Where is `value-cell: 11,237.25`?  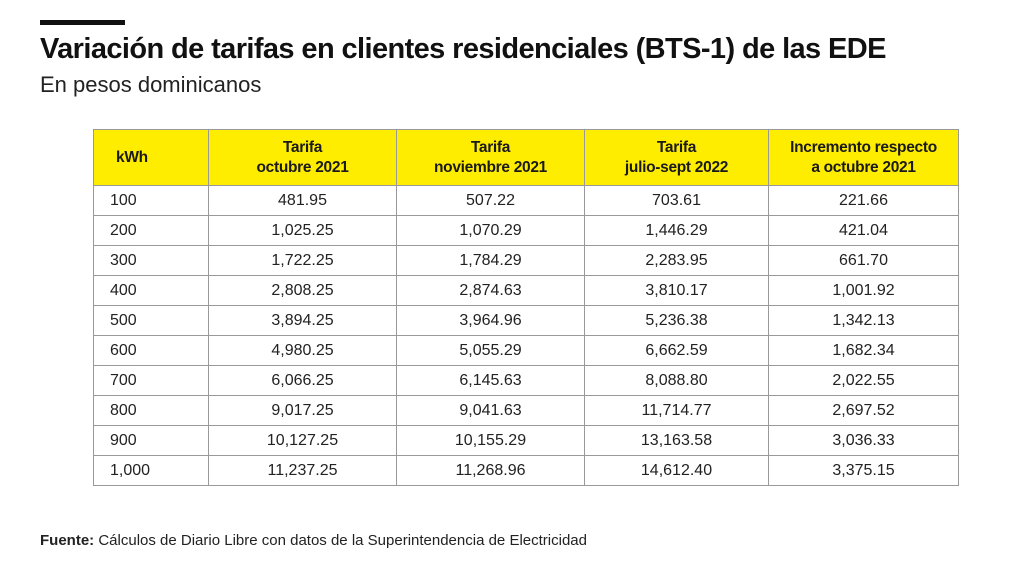 value-cell: 11,237.25 is located at coordinates (302, 470).